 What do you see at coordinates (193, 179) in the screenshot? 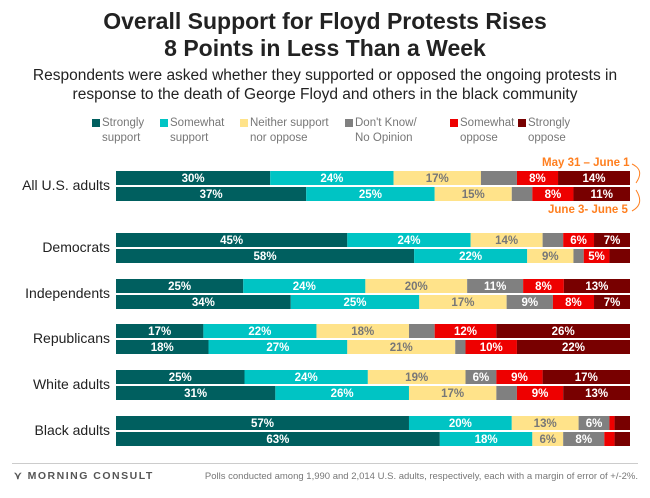
I see `data-label: 30%` at bounding box center [193, 179].